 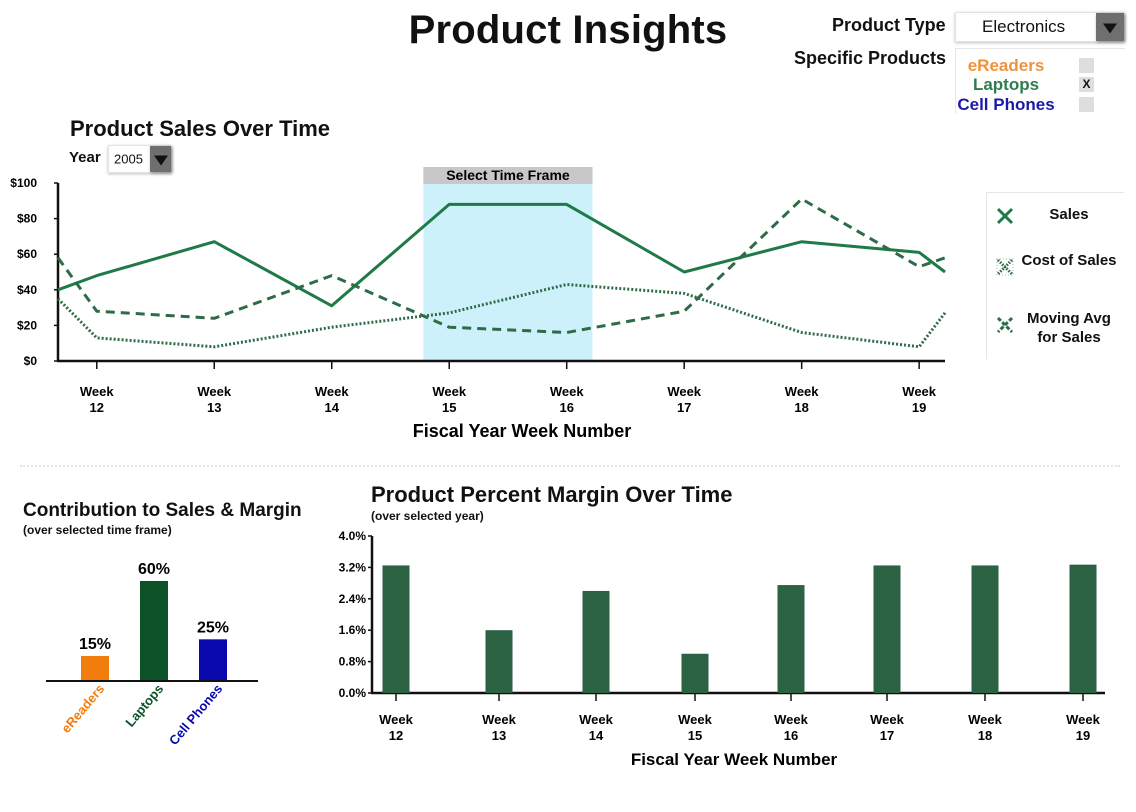 I want to click on x-tick-label: Week 18, so click(x=802, y=399).